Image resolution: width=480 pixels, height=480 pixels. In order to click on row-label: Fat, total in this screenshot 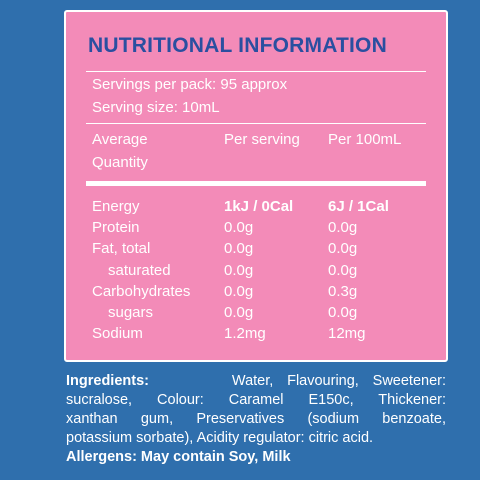, I will do `click(121, 248)`.